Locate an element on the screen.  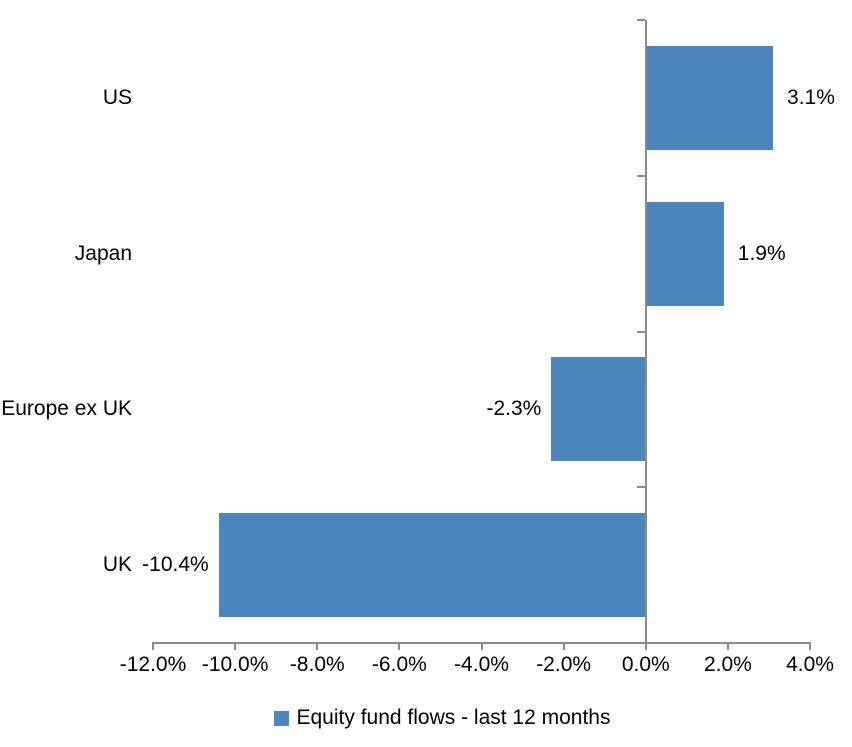
legend: Equity fund flows - last 12 months is located at coordinates (434, 718).